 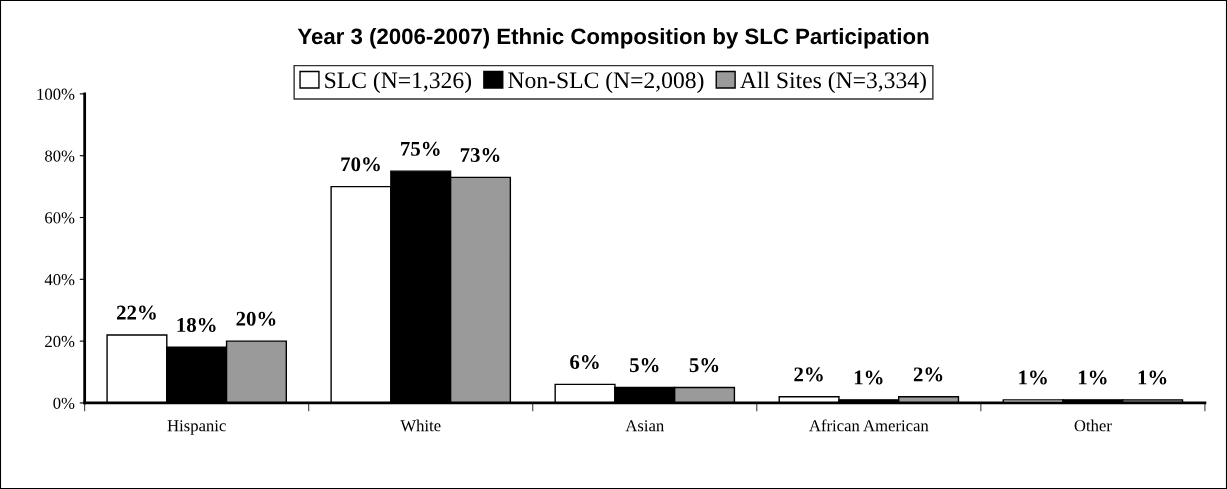 I want to click on y-tick-label: 0%, so click(x=64, y=403).